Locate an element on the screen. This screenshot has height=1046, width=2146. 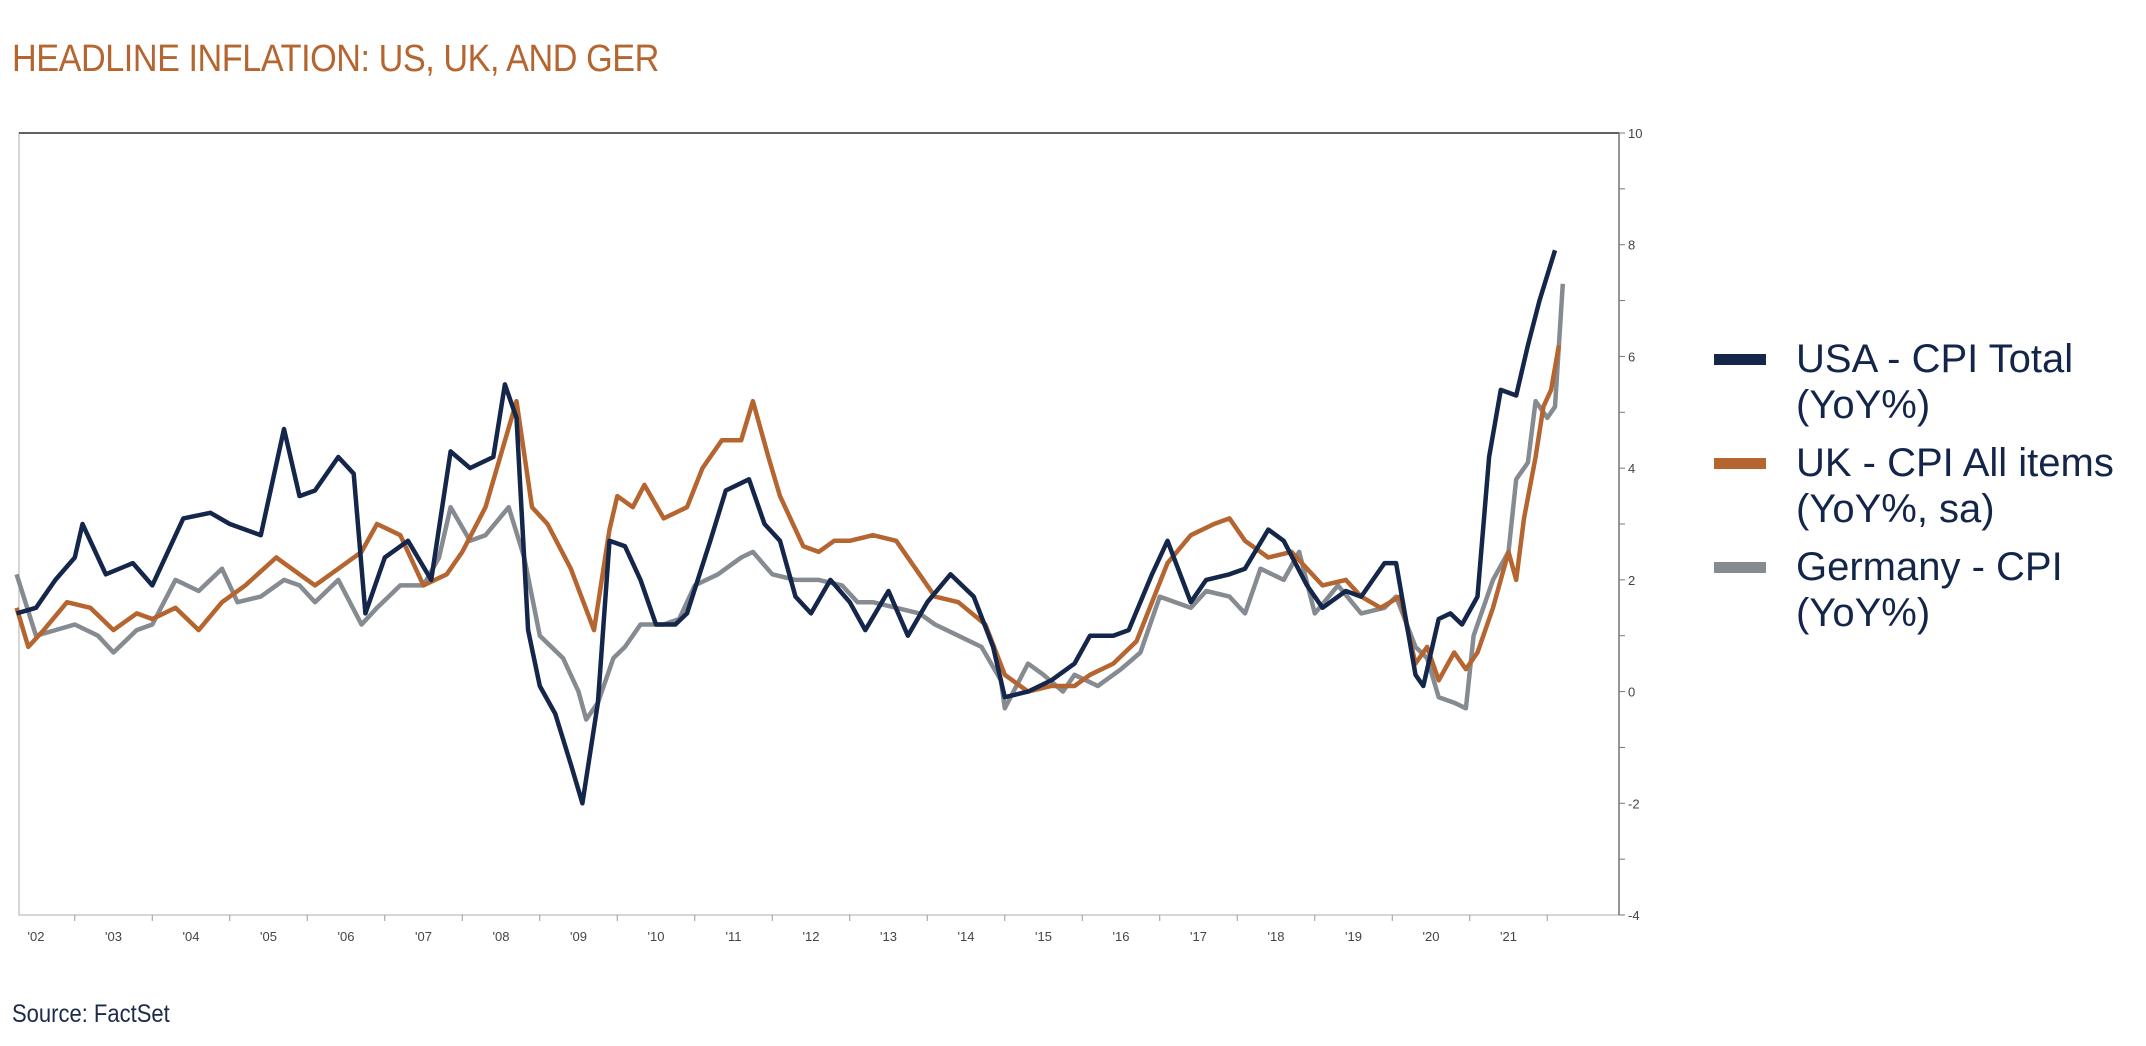
x-tick-label: '19 is located at coordinates (1353, 936).